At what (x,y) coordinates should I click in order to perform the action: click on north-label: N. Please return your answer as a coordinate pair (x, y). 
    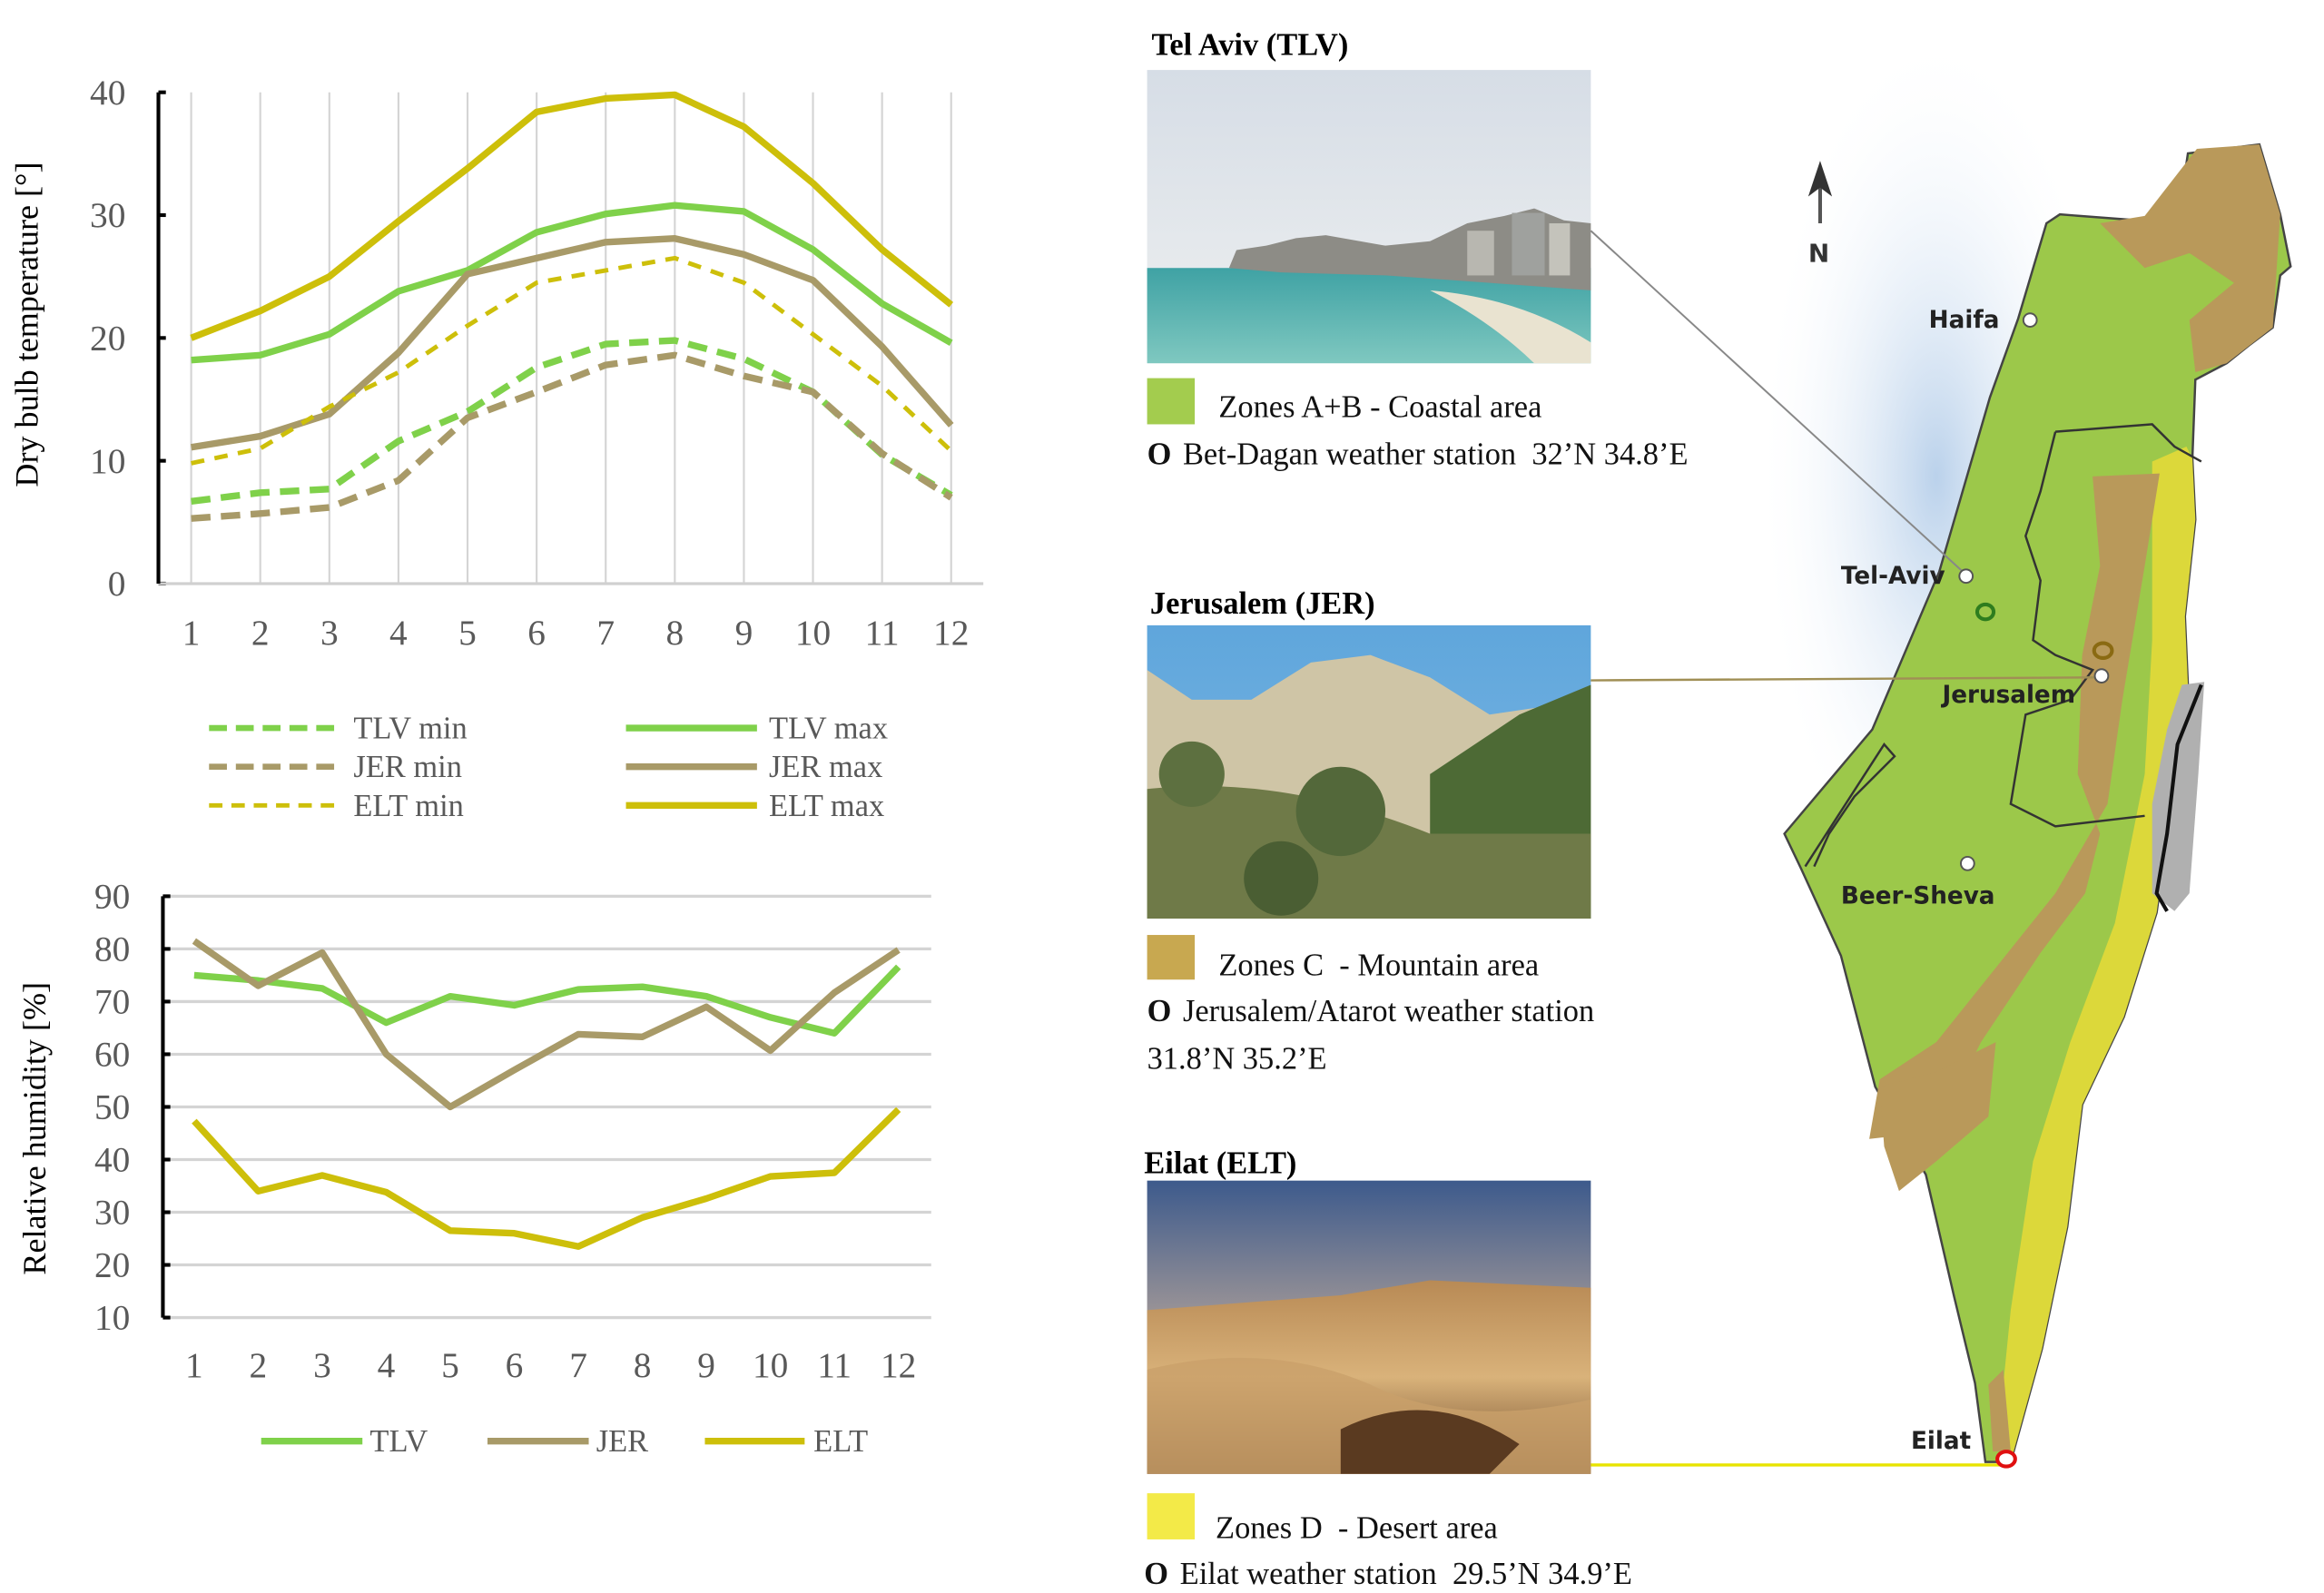
    Looking at the image, I should click on (1818, 254).